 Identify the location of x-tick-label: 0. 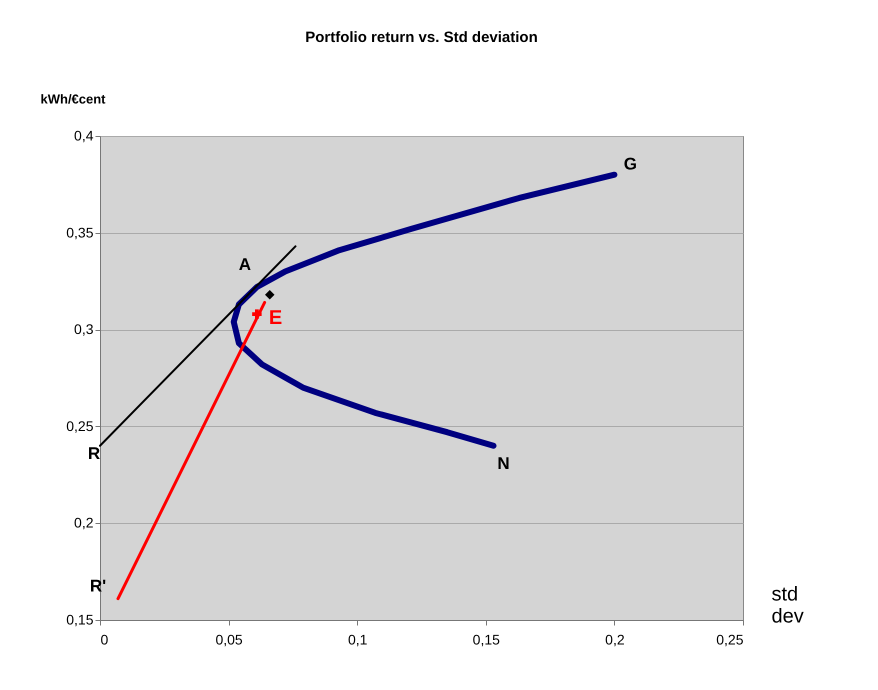
(104, 640).